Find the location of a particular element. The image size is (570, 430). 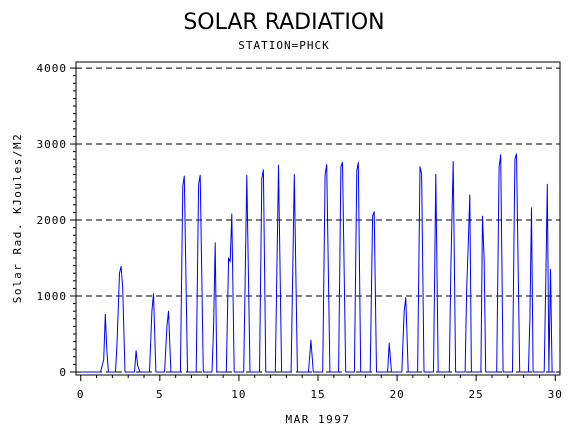

y-axis: 0 1000 2000 3000 4000 is located at coordinates (56, 220).